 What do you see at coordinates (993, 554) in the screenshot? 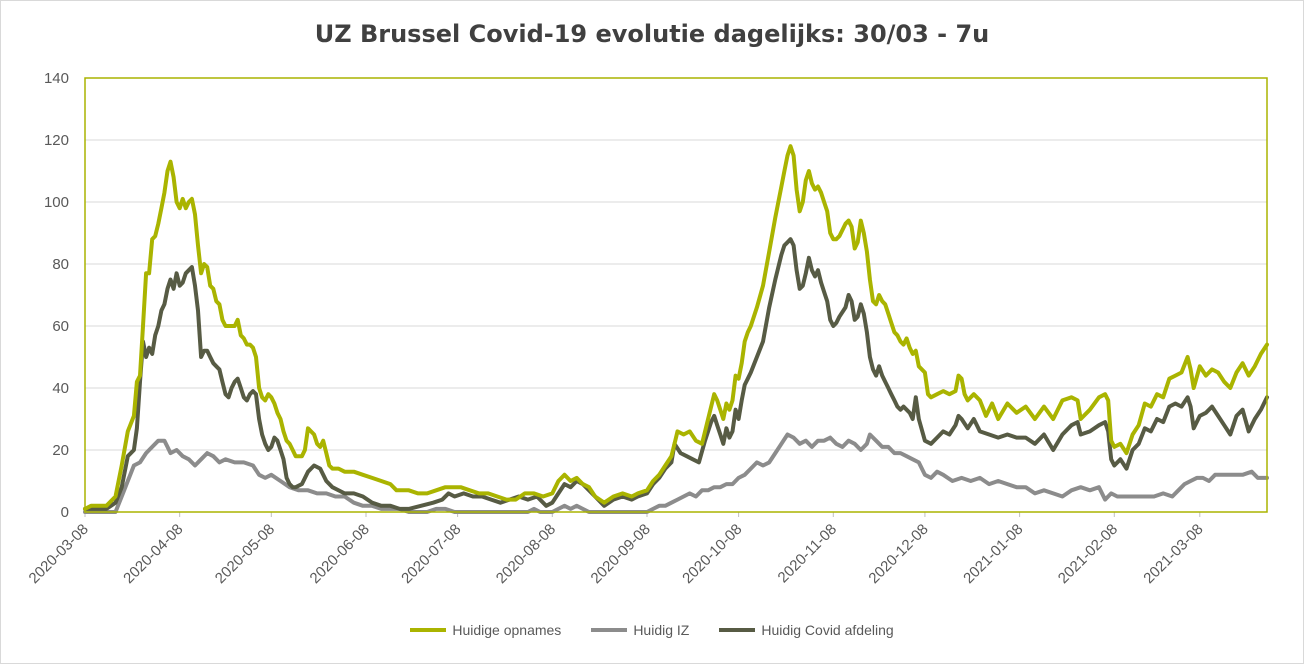
I see `x-tick-label: 2021-01-08` at bounding box center [993, 554].